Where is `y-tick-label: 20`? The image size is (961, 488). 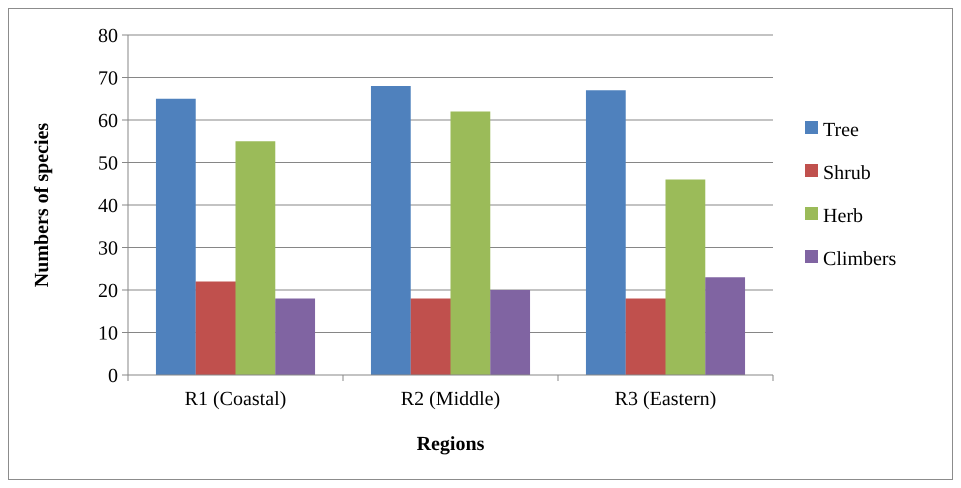
y-tick-label: 20 is located at coordinates (108, 291).